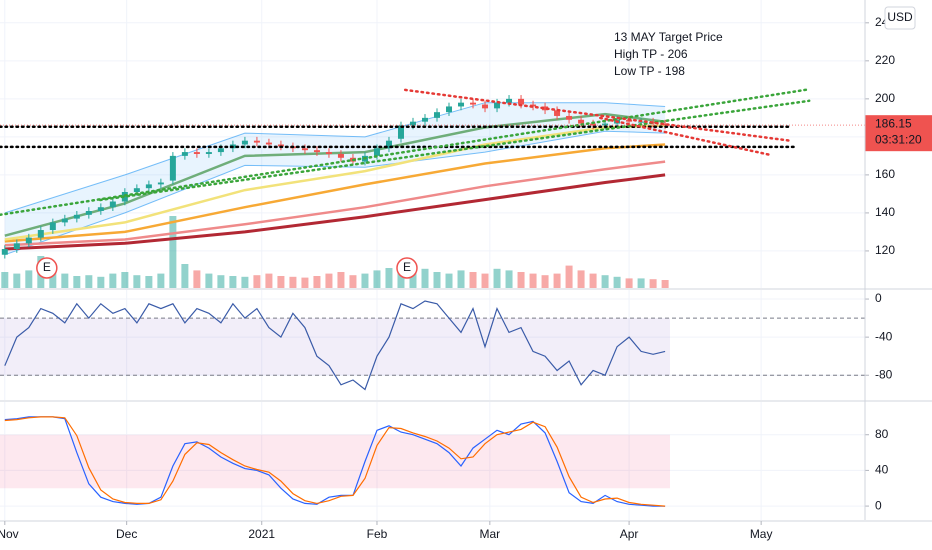 Image resolution: width=932 pixels, height=550 pixels. Describe the element at coordinates (629, 534) in the screenshot. I see `x-tick-label: Apr` at that location.